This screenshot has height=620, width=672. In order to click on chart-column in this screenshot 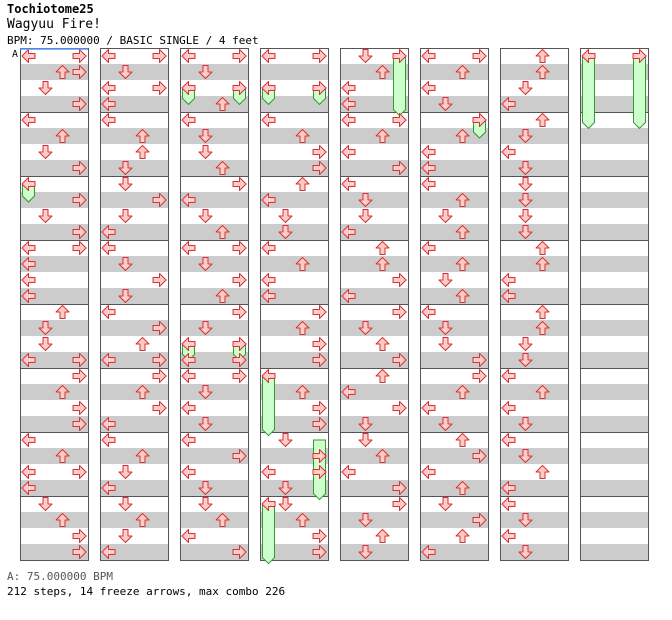, I will do `click(294, 306)`.